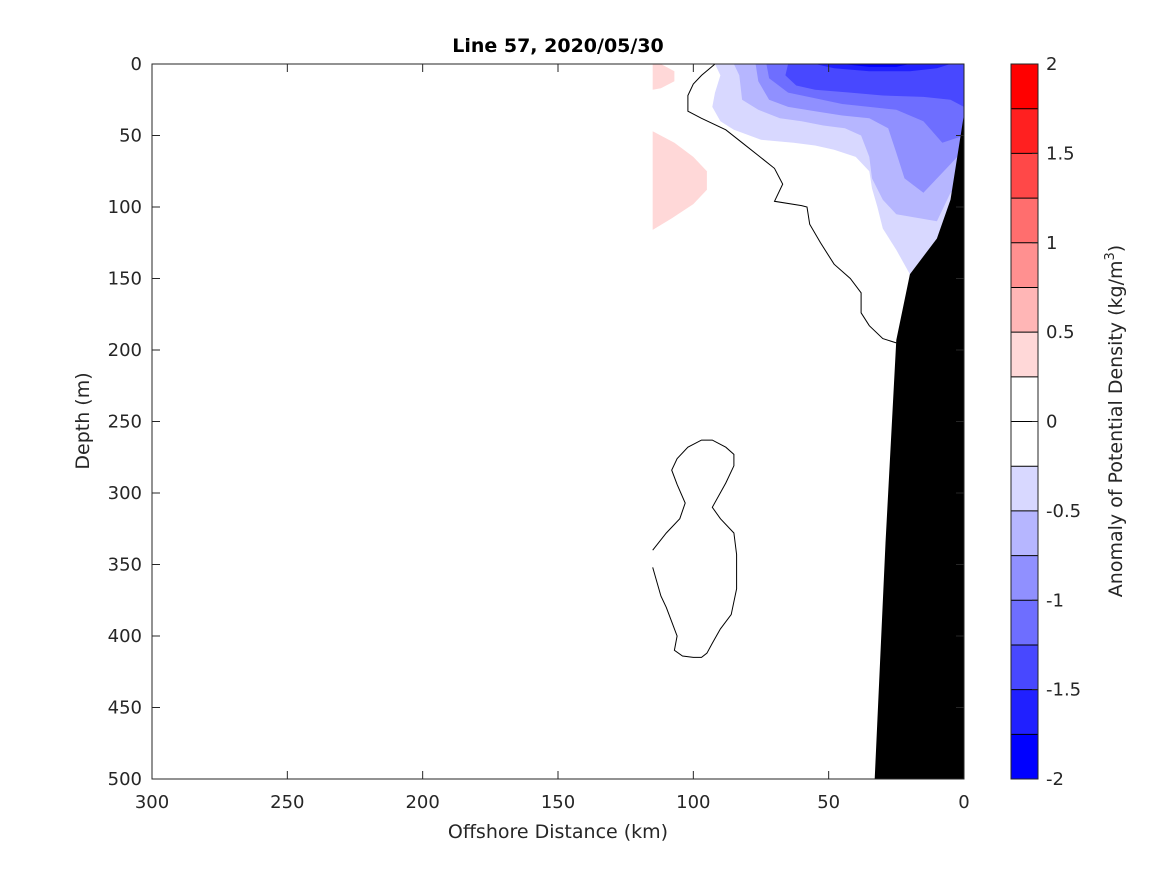  What do you see at coordinates (1051, 243) in the screenshot?
I see `colorbar-tick-label: 1` at bounding box center [1051, 243].